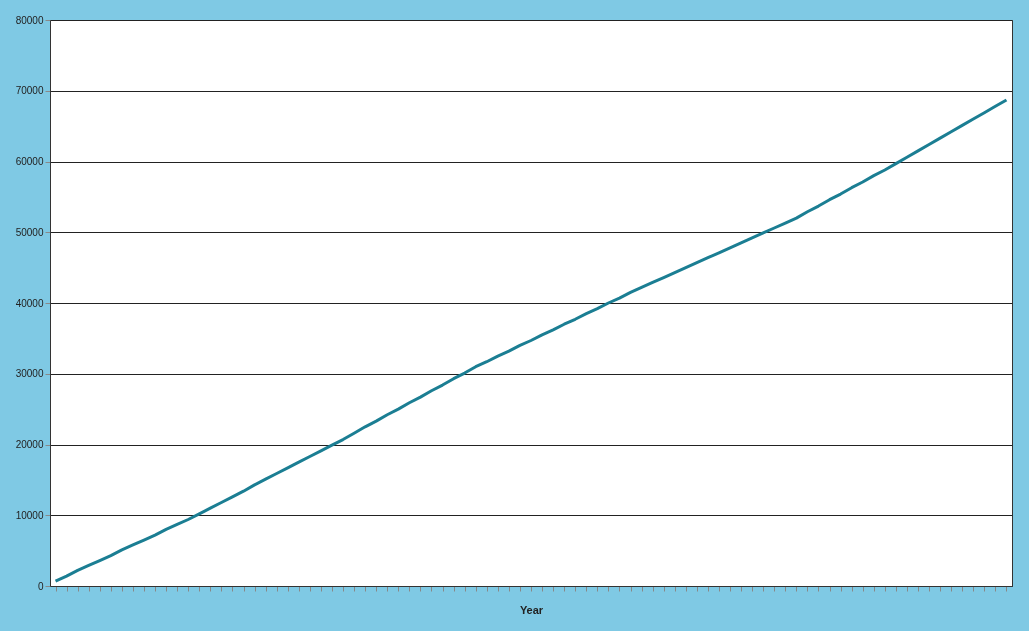  What do you see at coordinates (29, 303) in the screenshot?
I see `y-tick-label: 40000` at bounding box center [29, 303].